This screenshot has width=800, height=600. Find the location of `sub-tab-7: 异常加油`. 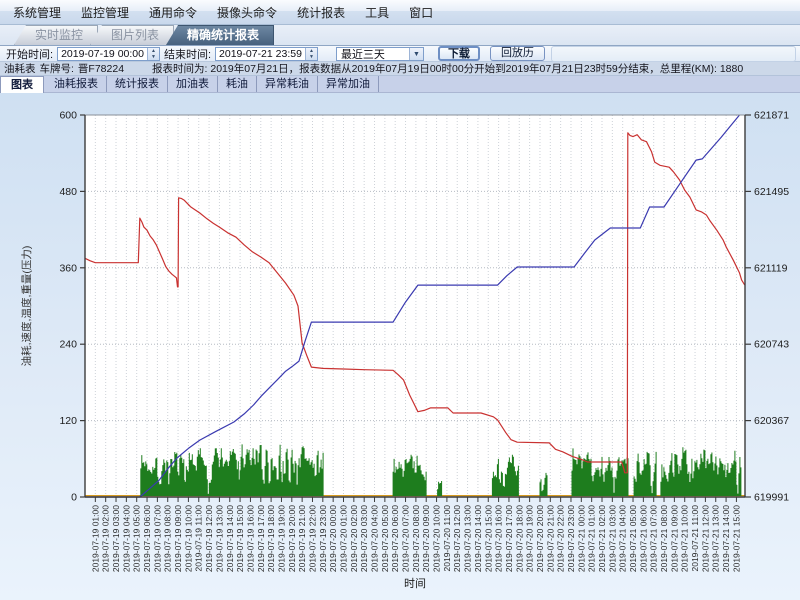

sub-tab-7: 异常加油 is located at coordinates (348, 84).